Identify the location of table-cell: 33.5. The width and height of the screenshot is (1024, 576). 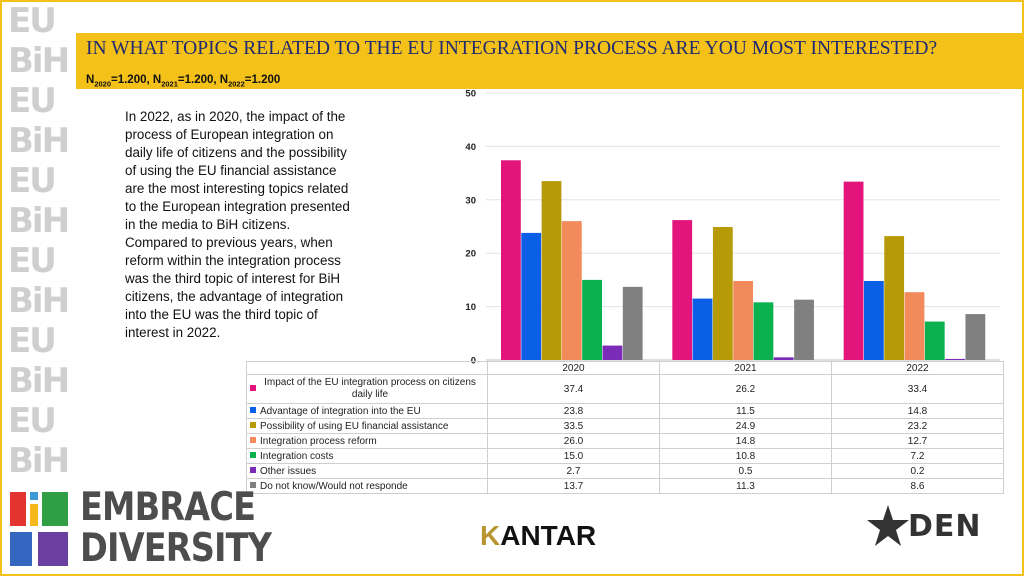
(573, 426).